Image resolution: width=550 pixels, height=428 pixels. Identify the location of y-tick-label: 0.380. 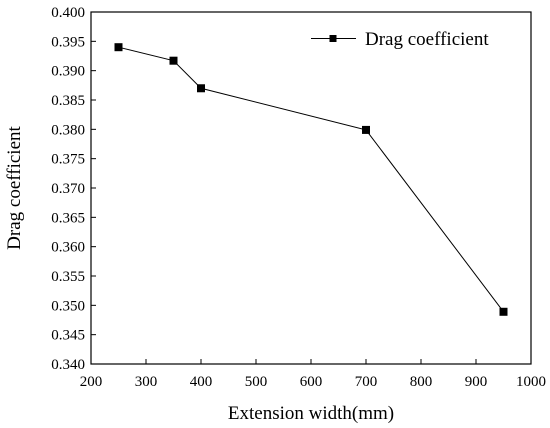
(68, 130).